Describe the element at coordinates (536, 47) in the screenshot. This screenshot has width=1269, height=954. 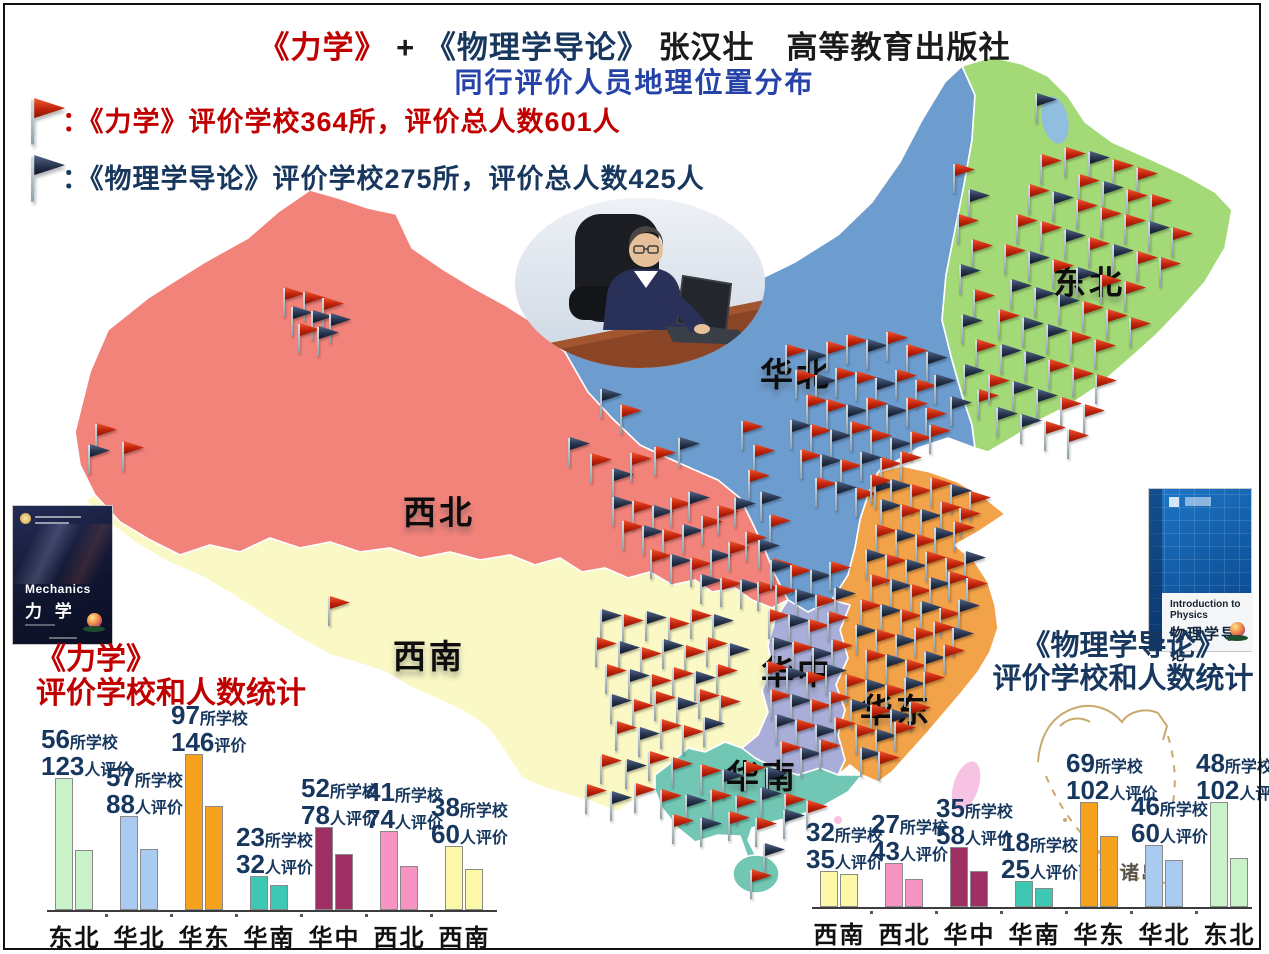
I see `title-segment: 《物理学导论》` at that location.